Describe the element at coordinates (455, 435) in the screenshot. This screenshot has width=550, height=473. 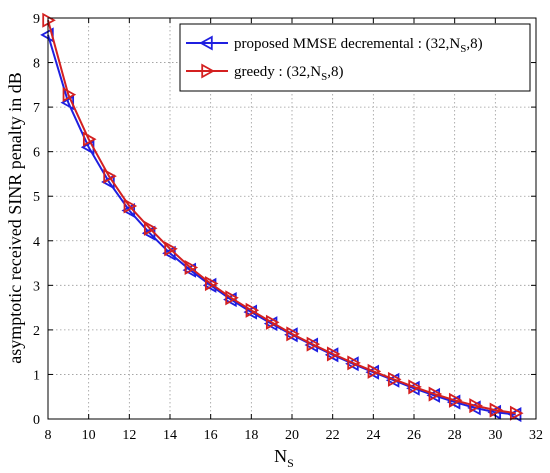
I see `x-tick-label: 28` at that location.